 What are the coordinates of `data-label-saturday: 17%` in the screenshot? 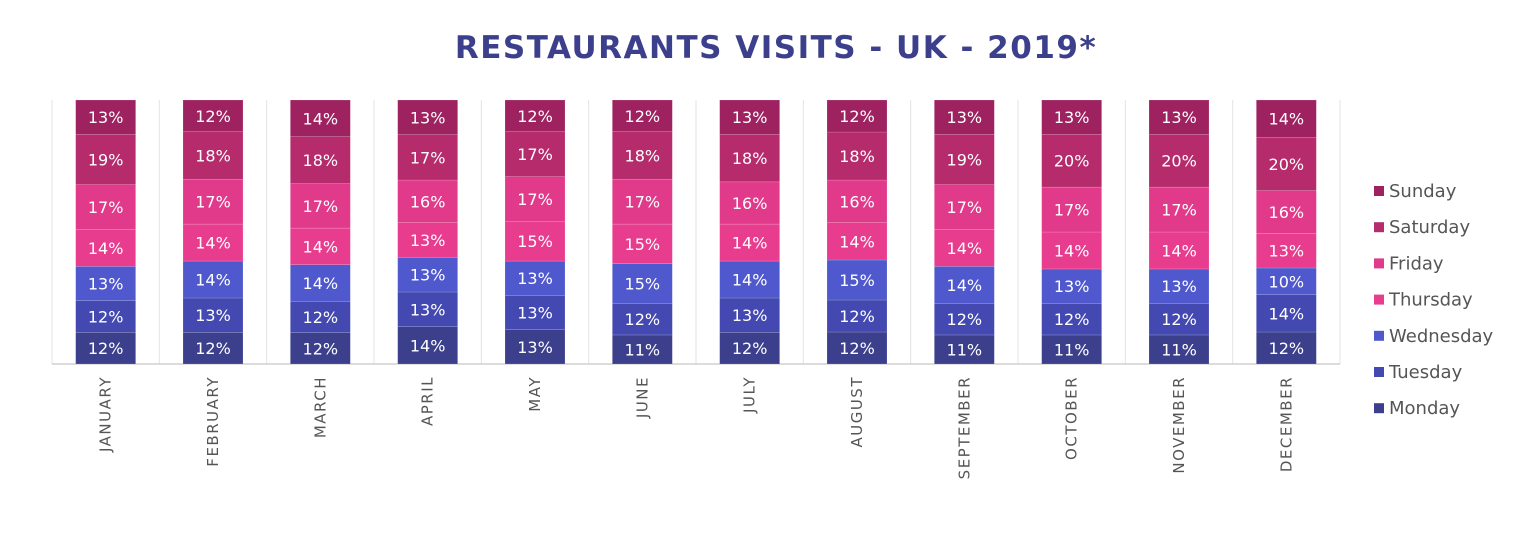 It's located at (428, 157).